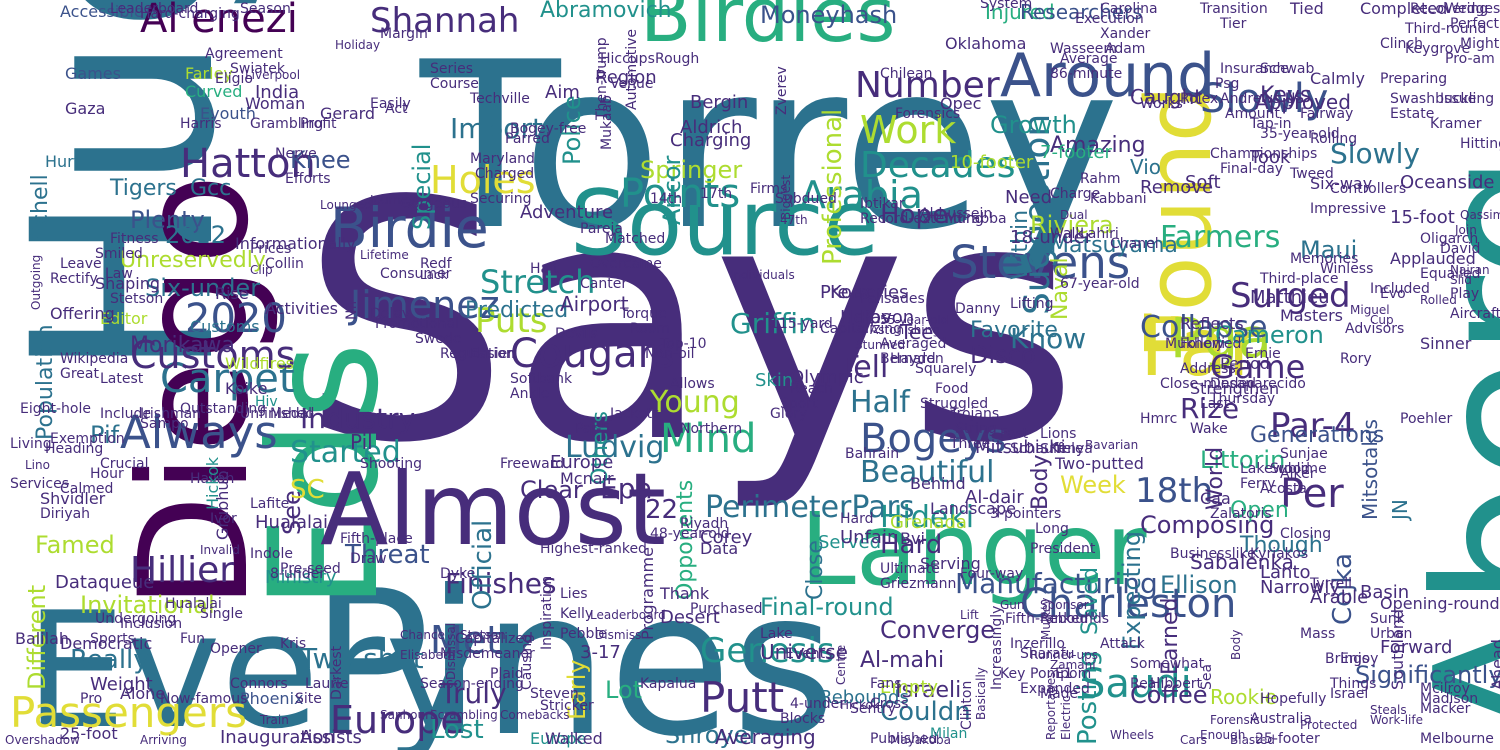  What do you see at coordinates (695, 402) in the screenshot?
I see `word-young: Young` at bounding box center [695, 402].